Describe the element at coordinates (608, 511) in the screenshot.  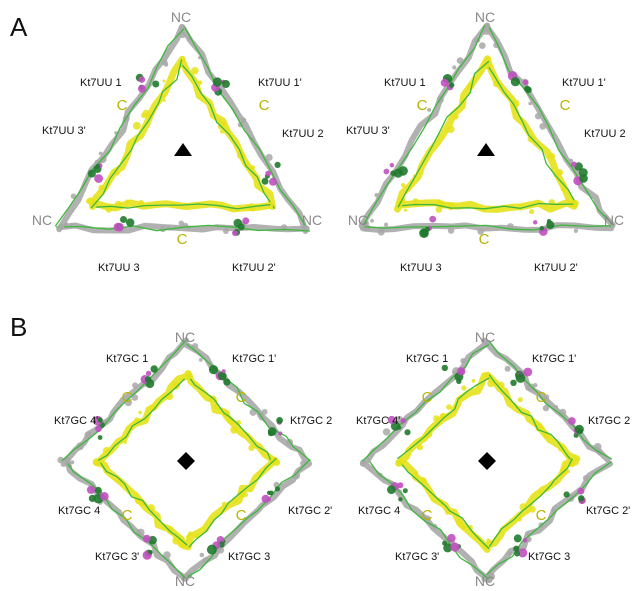
I see `kt-label: Kt7GC 2'` at that location.